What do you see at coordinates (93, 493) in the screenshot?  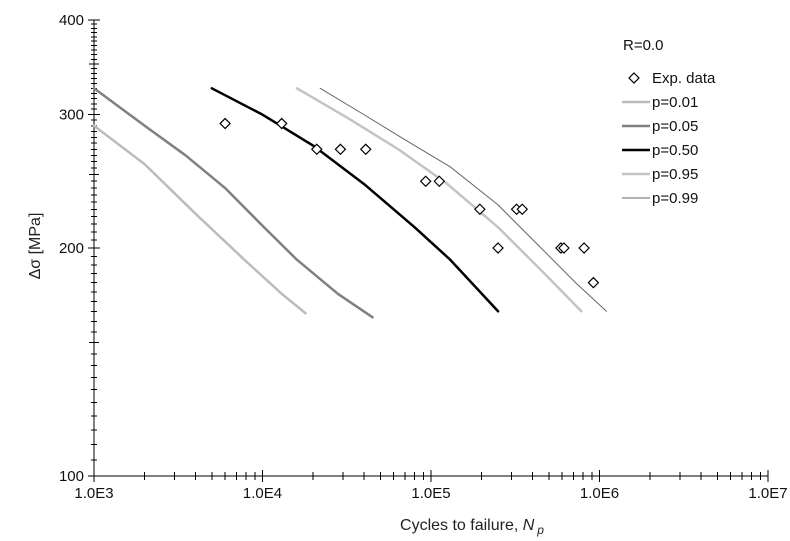 I see `x-tick-label: 1.0E3` at bounding box center [93, 493].